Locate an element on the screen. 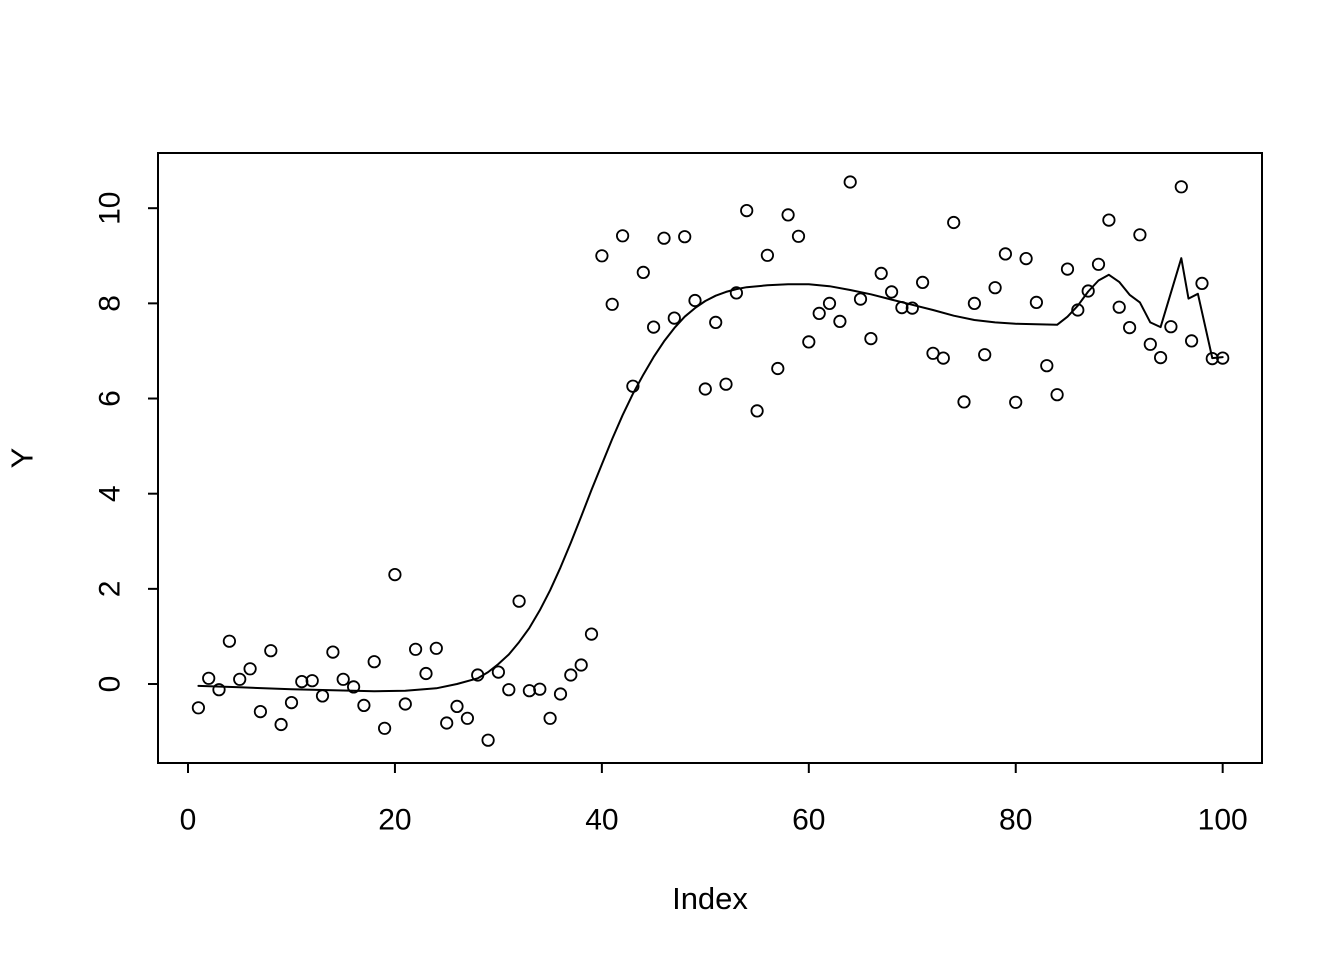  x-tick-label: 100 is located at coordinates (1223, 820).